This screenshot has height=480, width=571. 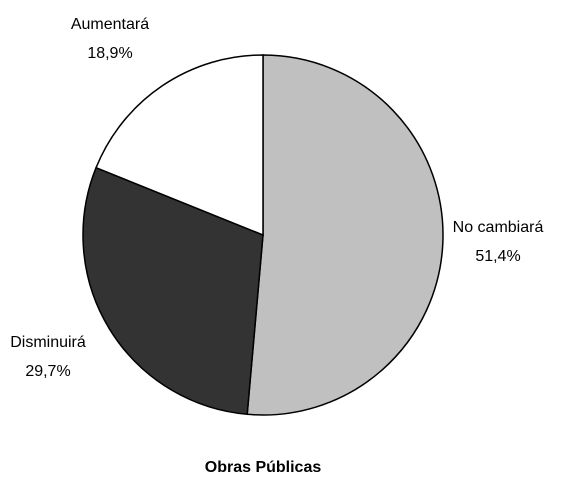 What do you see at coordinates (47, 371) in the screenshot?
I see `slice-value-label: 29,7%` at bounding box center [47, 371].